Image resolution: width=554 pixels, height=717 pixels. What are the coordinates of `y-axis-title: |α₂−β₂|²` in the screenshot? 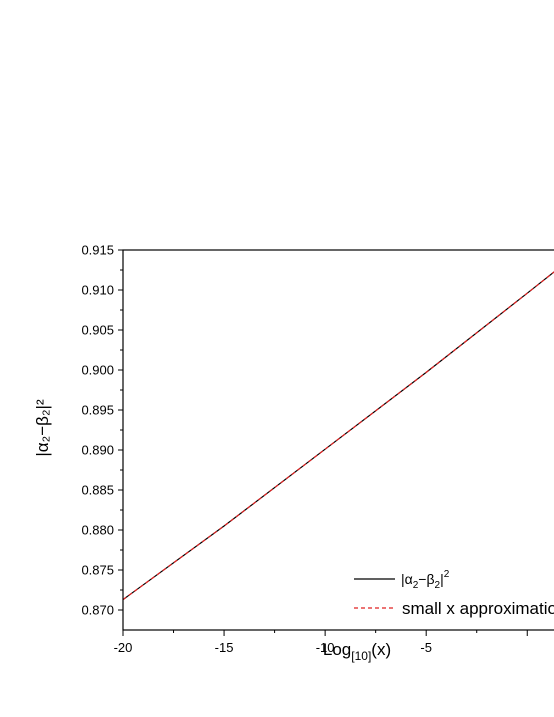 It's located at (42, 428).